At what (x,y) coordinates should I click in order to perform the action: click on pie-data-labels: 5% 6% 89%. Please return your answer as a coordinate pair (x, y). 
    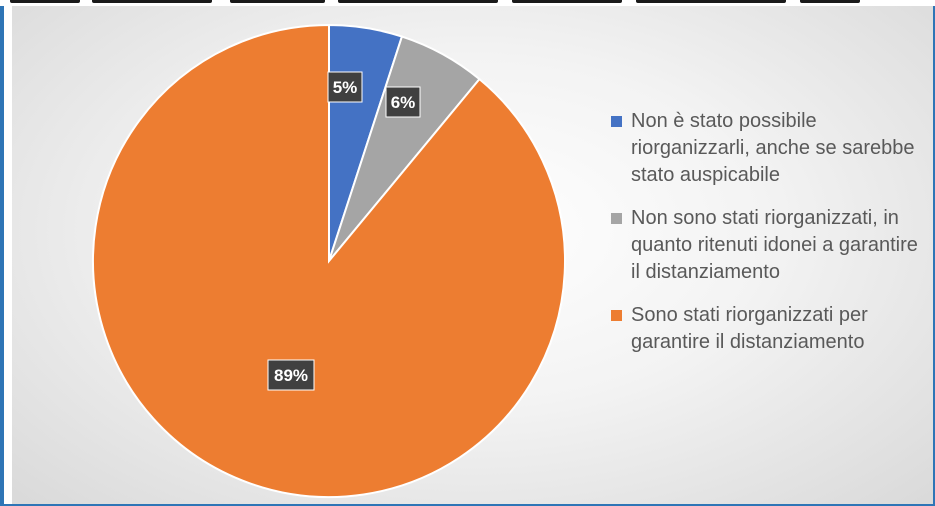
    Looking at the image, I should click on (344, 231).